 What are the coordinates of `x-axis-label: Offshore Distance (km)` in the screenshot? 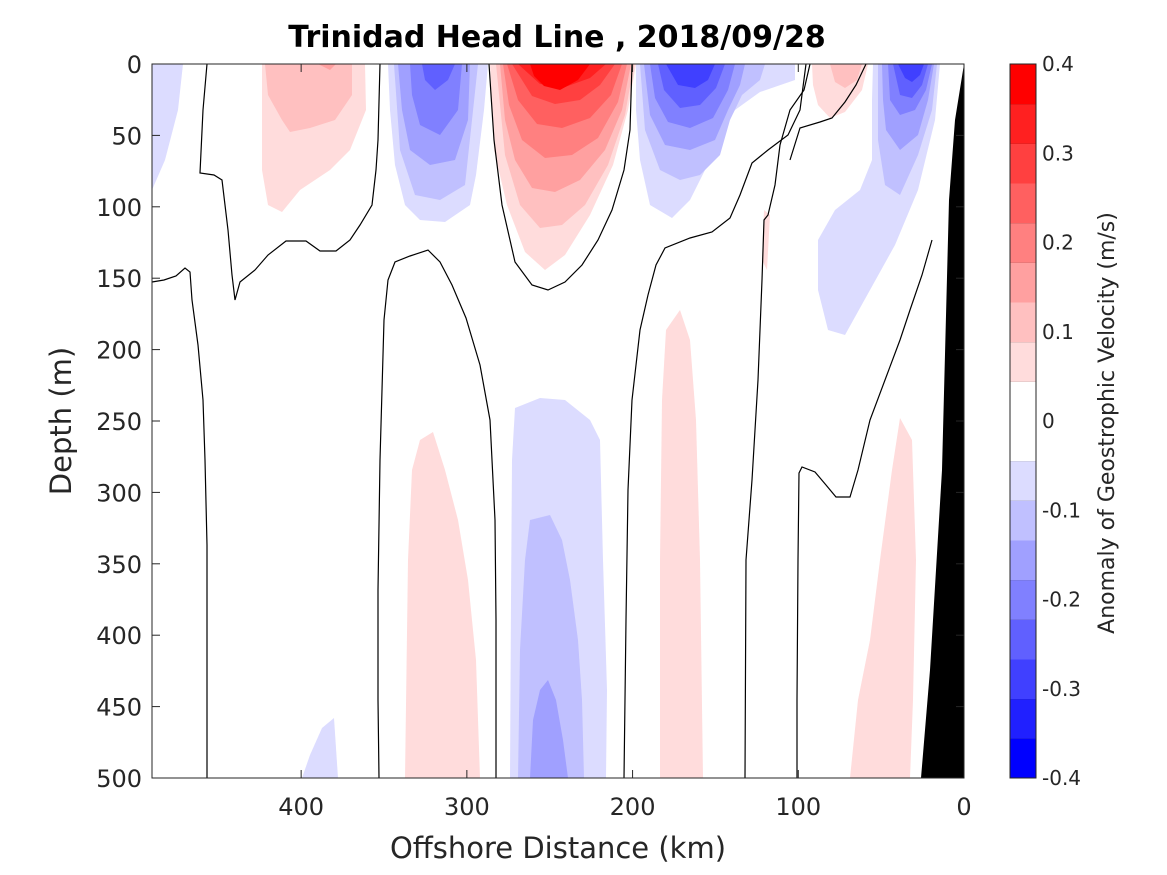 It's located at (558, 848).